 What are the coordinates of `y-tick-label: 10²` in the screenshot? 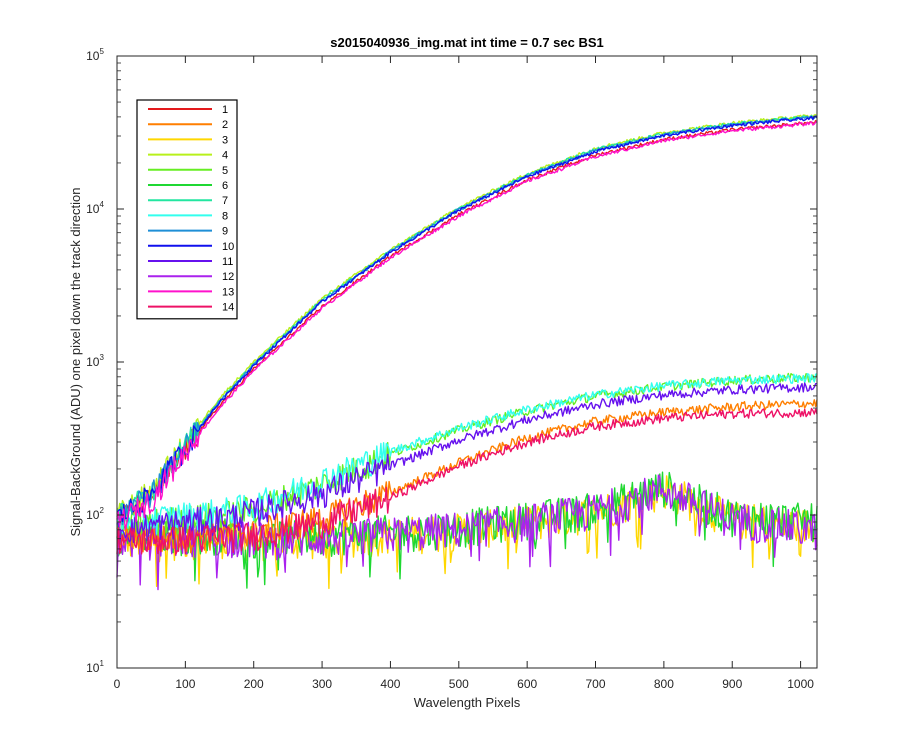 It's located at (95, 514).